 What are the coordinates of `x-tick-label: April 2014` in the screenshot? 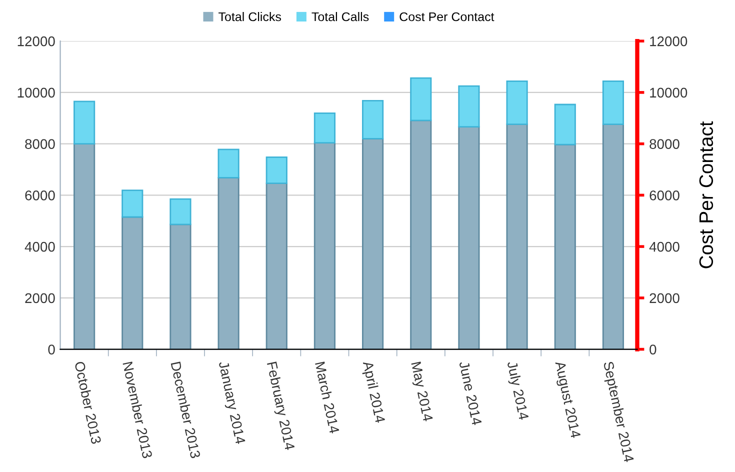 It's located at (373, 392).